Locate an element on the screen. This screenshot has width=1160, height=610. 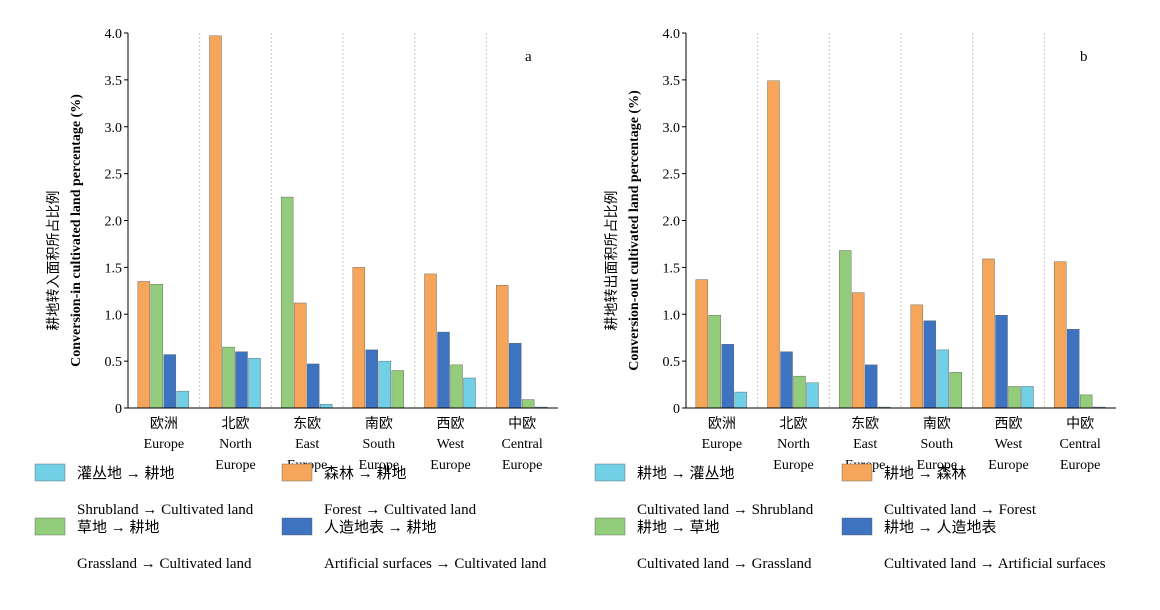
legend-label-cn: 耕地 → 森林 is located at coordinates (925, 473).